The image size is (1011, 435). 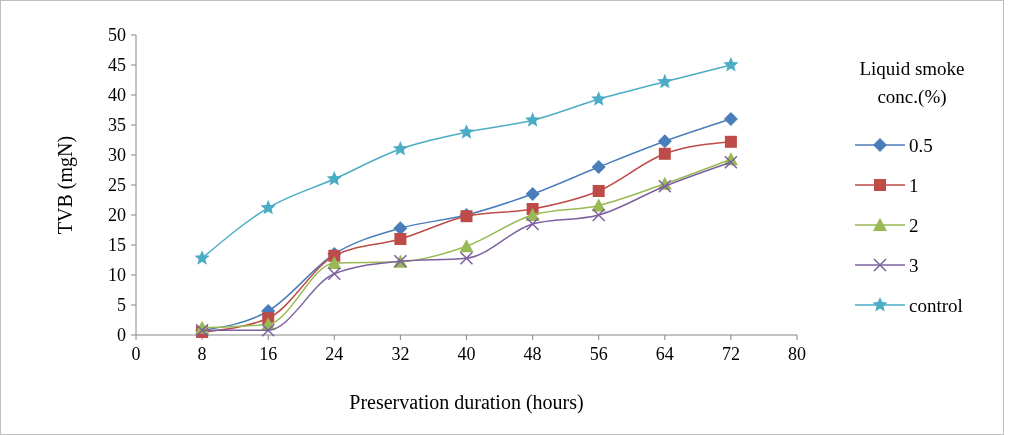 What do you see at coordinates (334, 354) in the screenshot?
I see `x-tick-label: 24` at bounding box center [334, 354].